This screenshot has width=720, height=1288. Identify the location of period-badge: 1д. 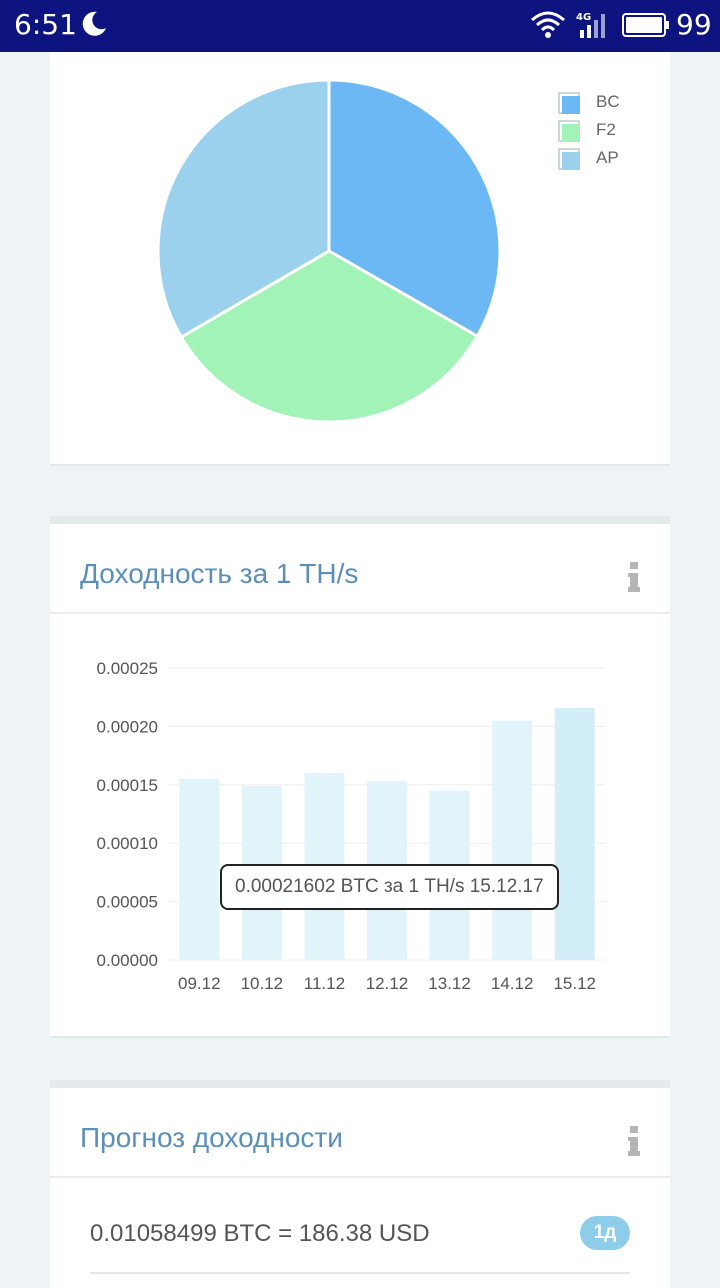
(605, 1233).